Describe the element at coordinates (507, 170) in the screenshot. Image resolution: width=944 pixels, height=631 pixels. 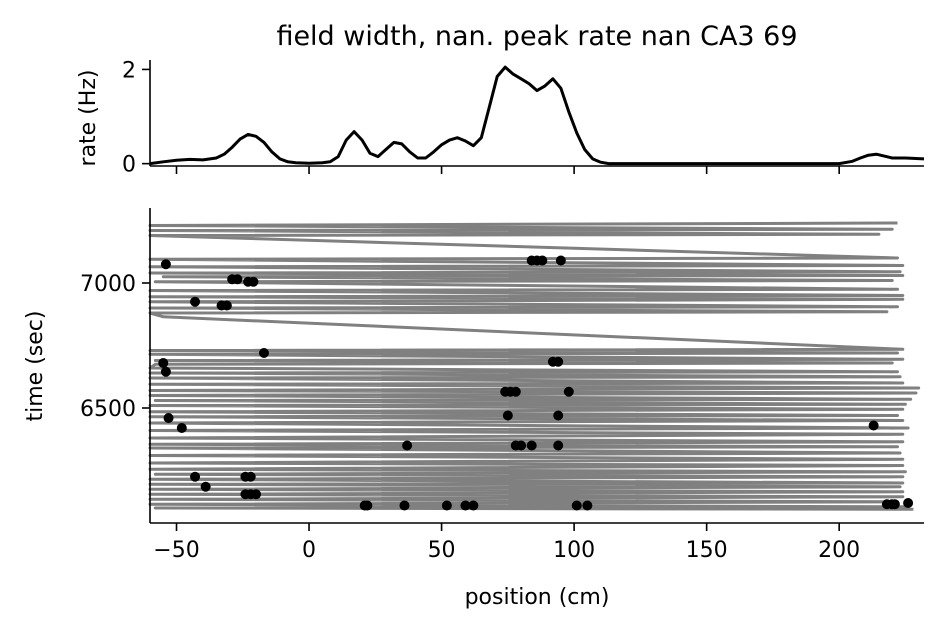
I see `rate-x-ticks` at that location.